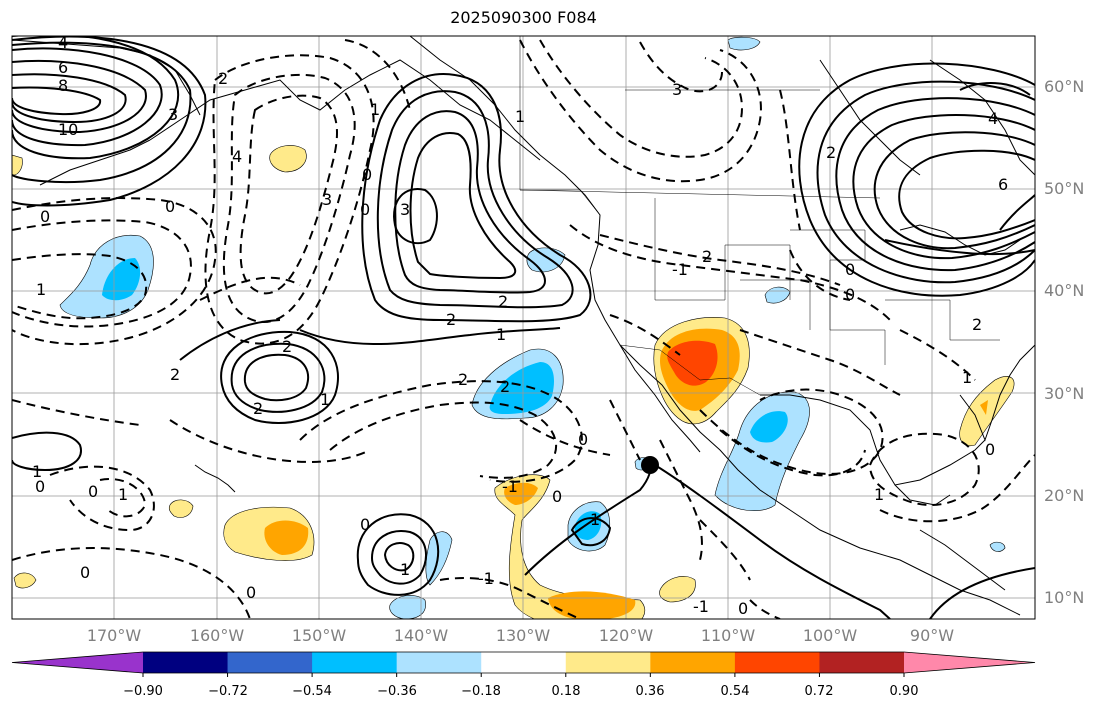 This screenshot has height=712, width=1105. Describe the element at coordinates (63, 85) in the screenshot. I see `contour-label: 8` at that location.